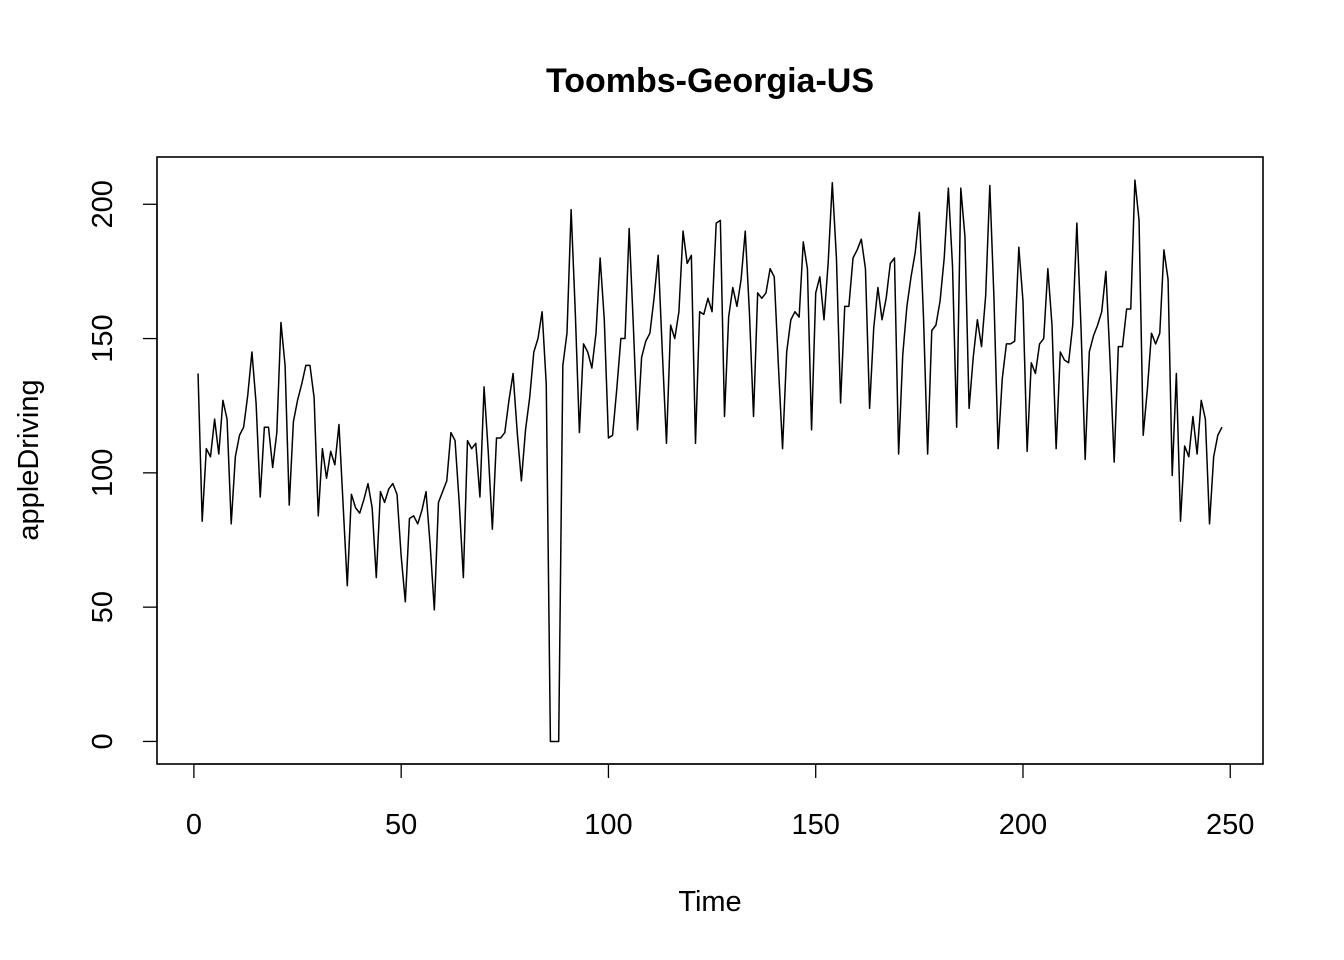  I want to click on x-tick-label: 0, so click(194, 825).